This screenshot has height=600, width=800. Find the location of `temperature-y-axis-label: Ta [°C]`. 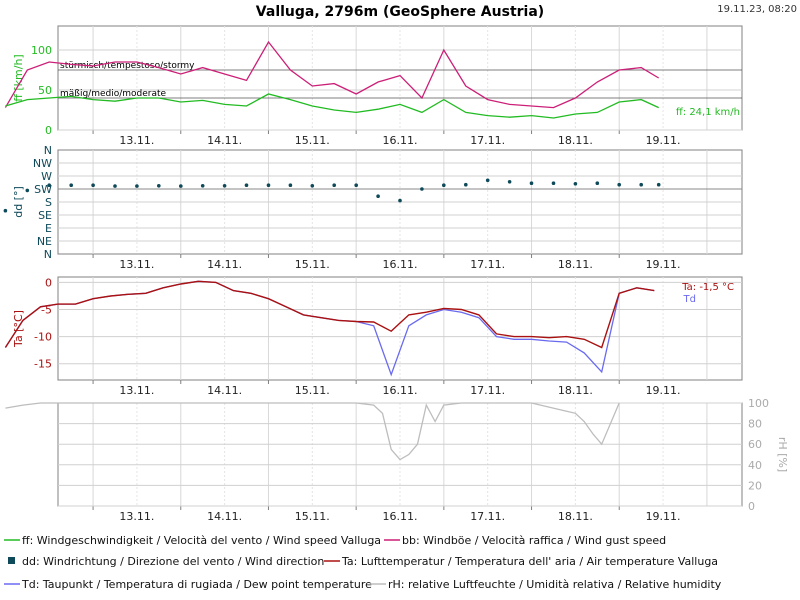

temperature-y-axis-label: Ta [°C] is located at coordinates (18, 329).